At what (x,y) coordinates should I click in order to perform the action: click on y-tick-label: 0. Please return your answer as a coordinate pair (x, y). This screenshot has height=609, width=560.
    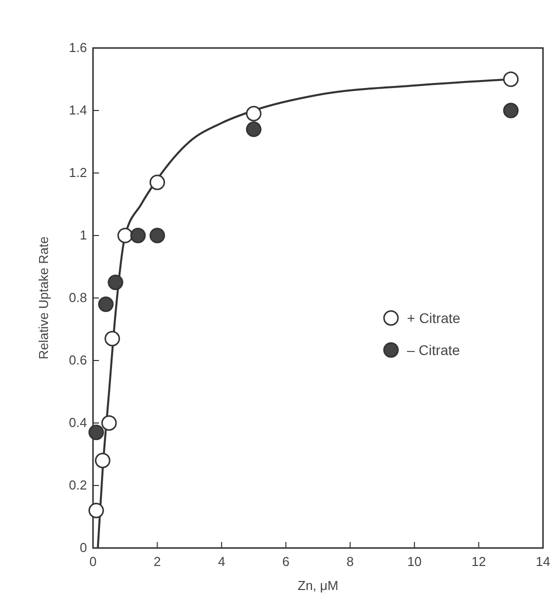
    Looking at the image, I should click on (83, 547).